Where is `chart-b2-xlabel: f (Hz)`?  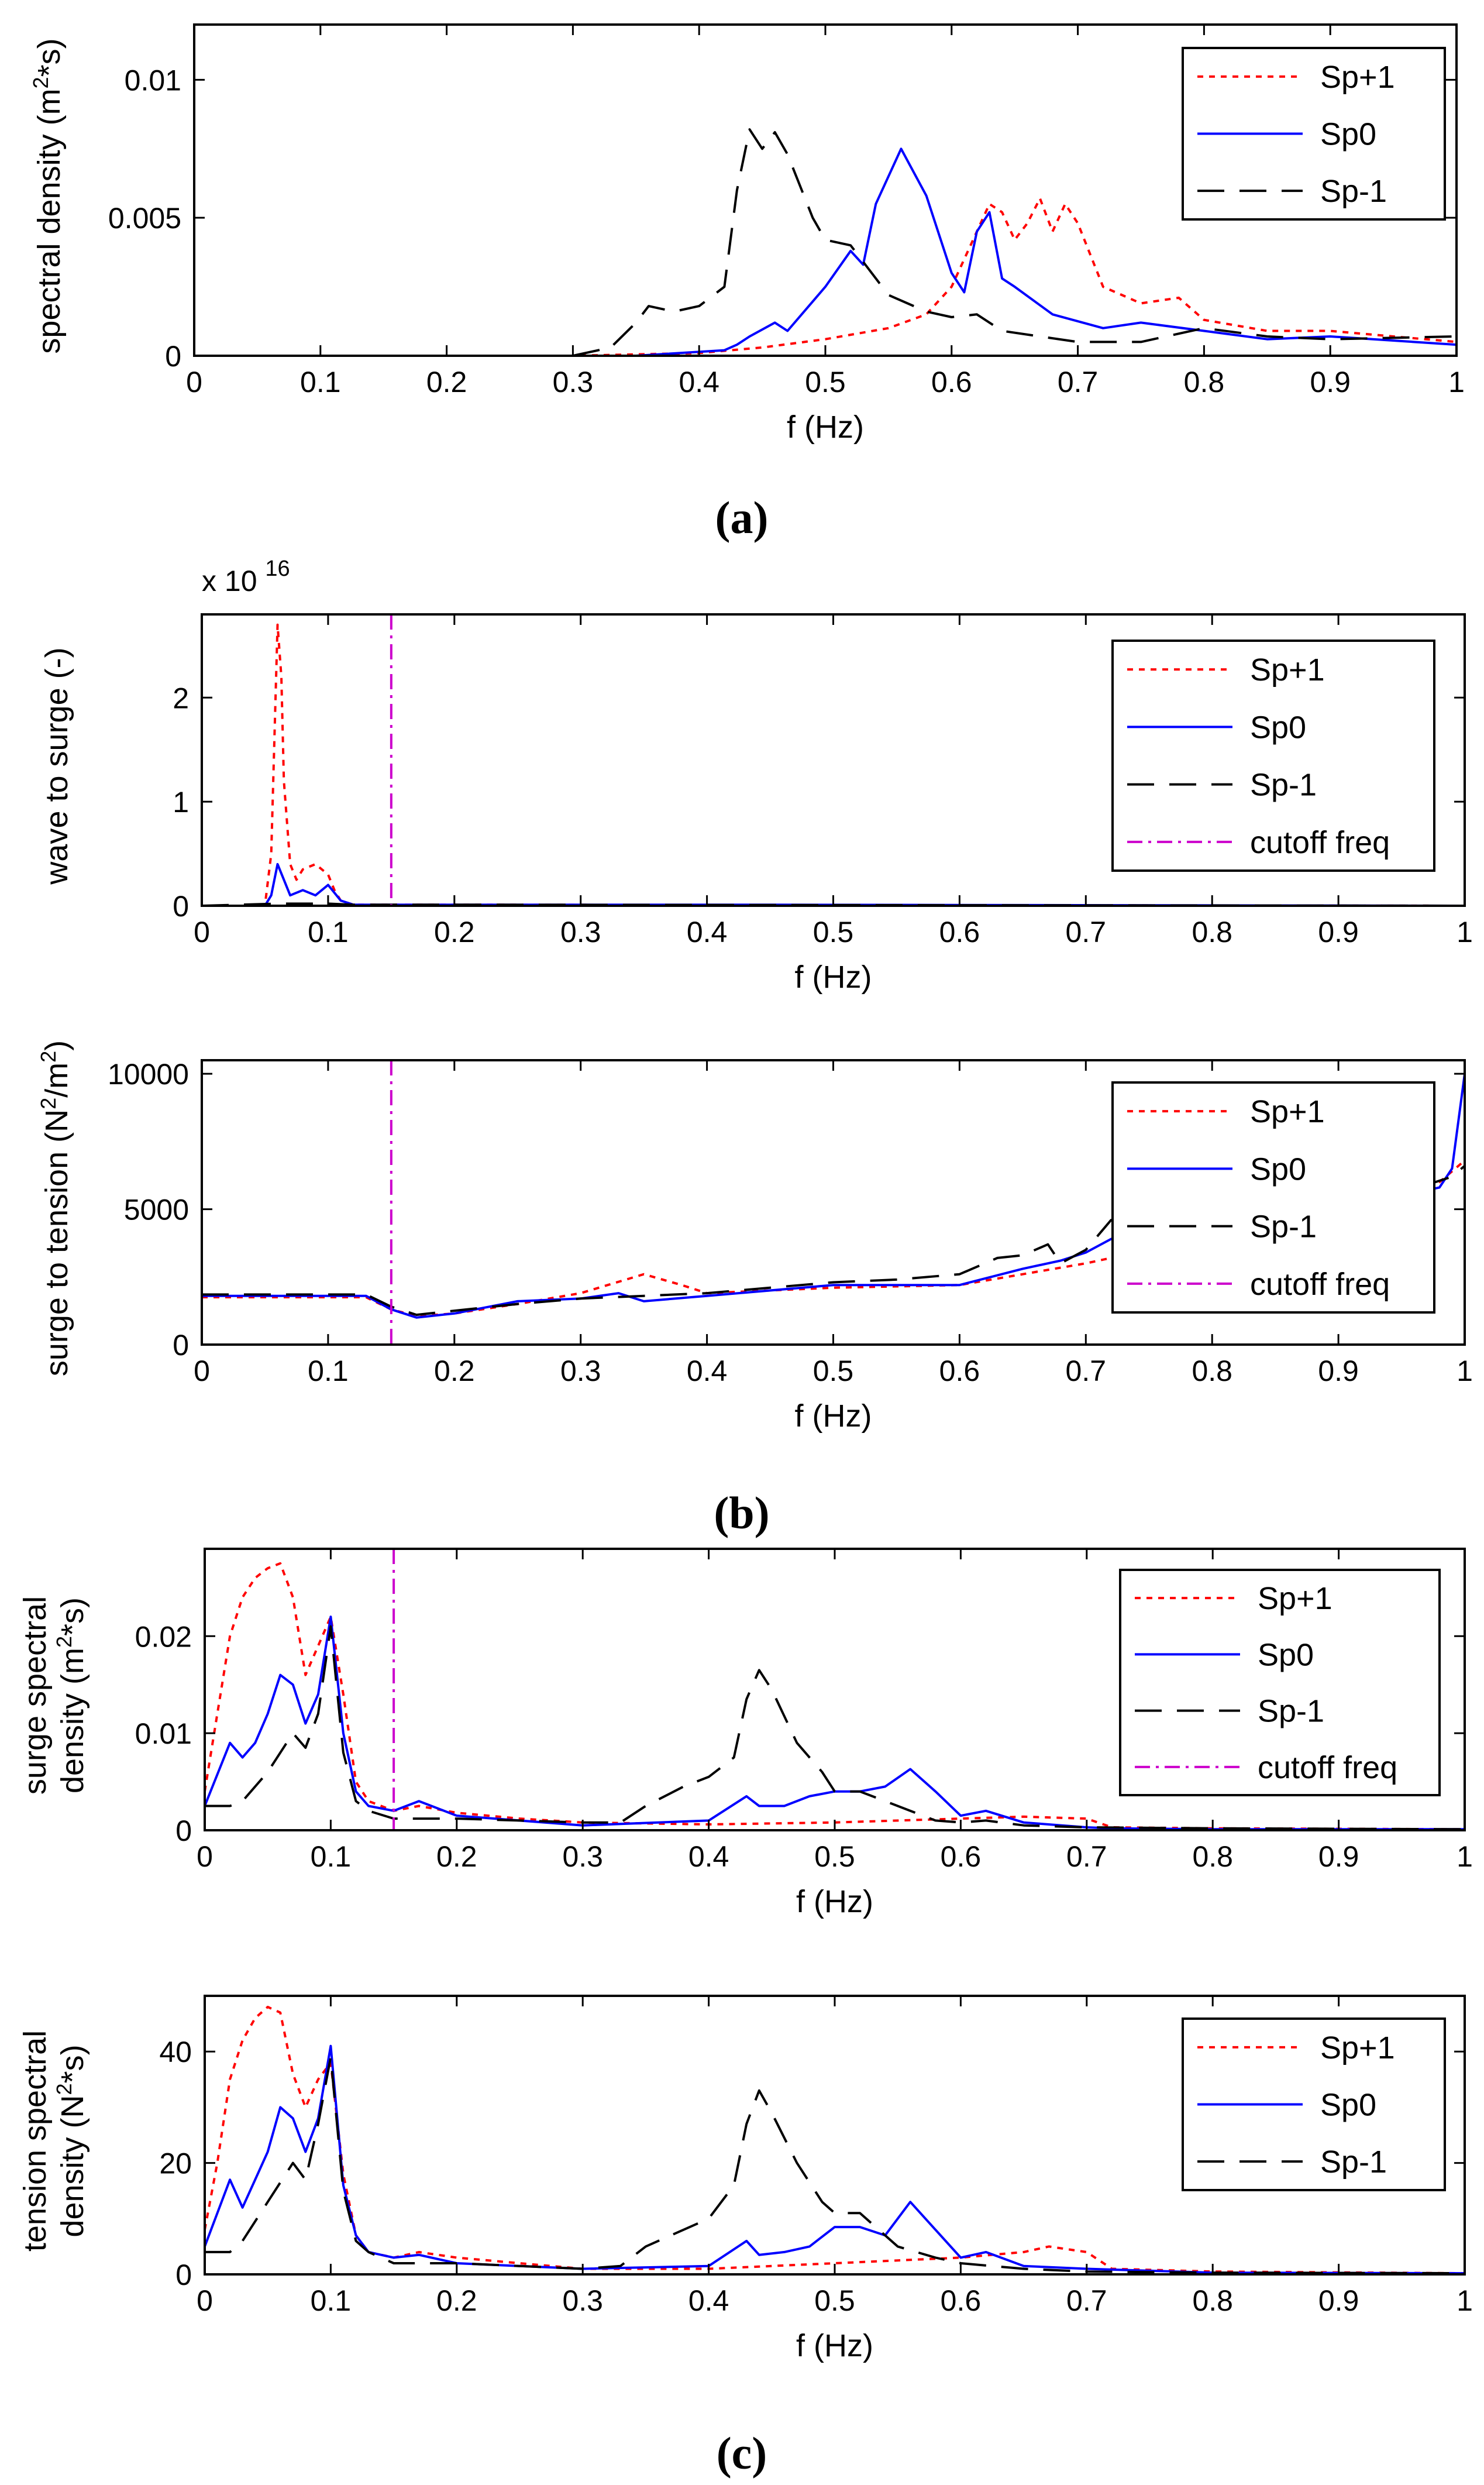 chart-b2-xlabel: f (Hz) is located at coordinates (834, 1416).